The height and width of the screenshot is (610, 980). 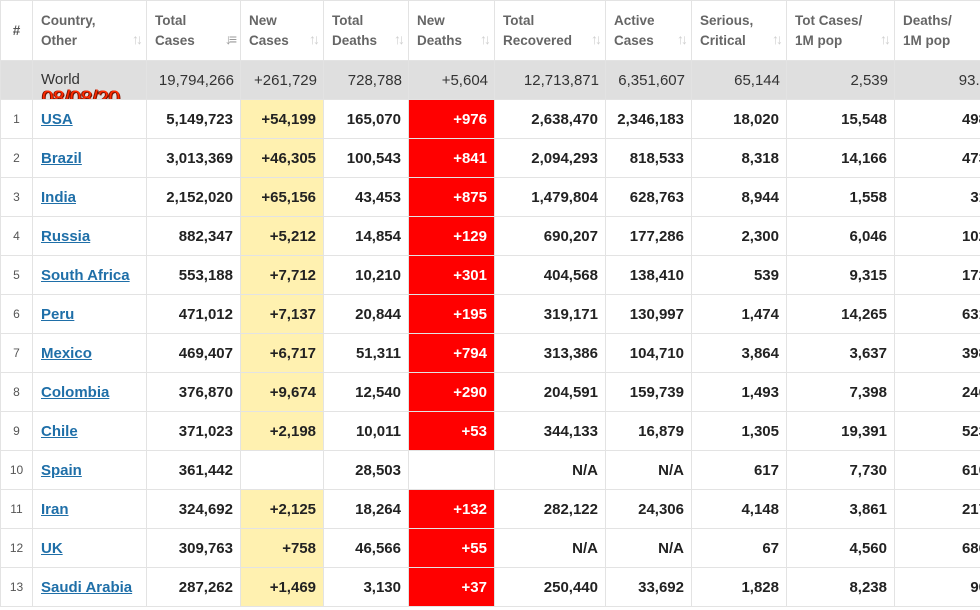 What do you see at coordinates (648, 119) in the screenshot?
I see `active-cases-cell: 2,346,183` at bounding box center [648, 119].